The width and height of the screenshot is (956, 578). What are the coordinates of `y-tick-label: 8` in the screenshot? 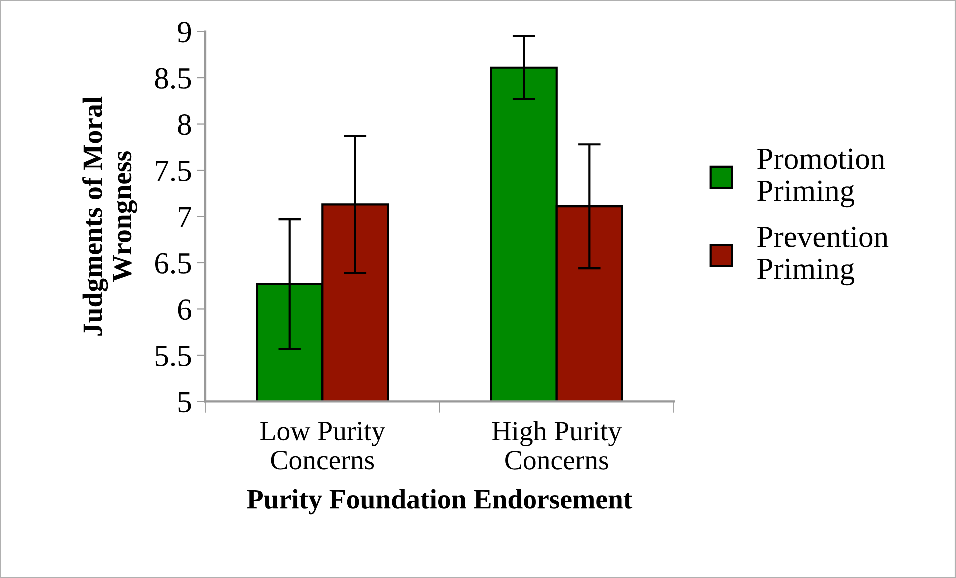 It's located at (185, 125).